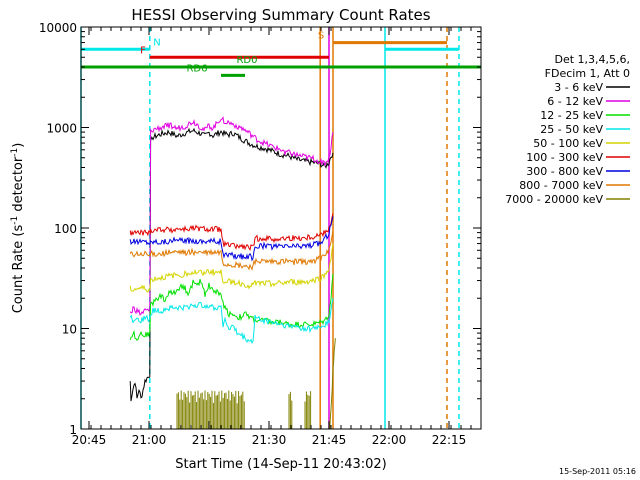  I want to click on timestamp: 15-Sep-2011 05:16, so click(597, 471).